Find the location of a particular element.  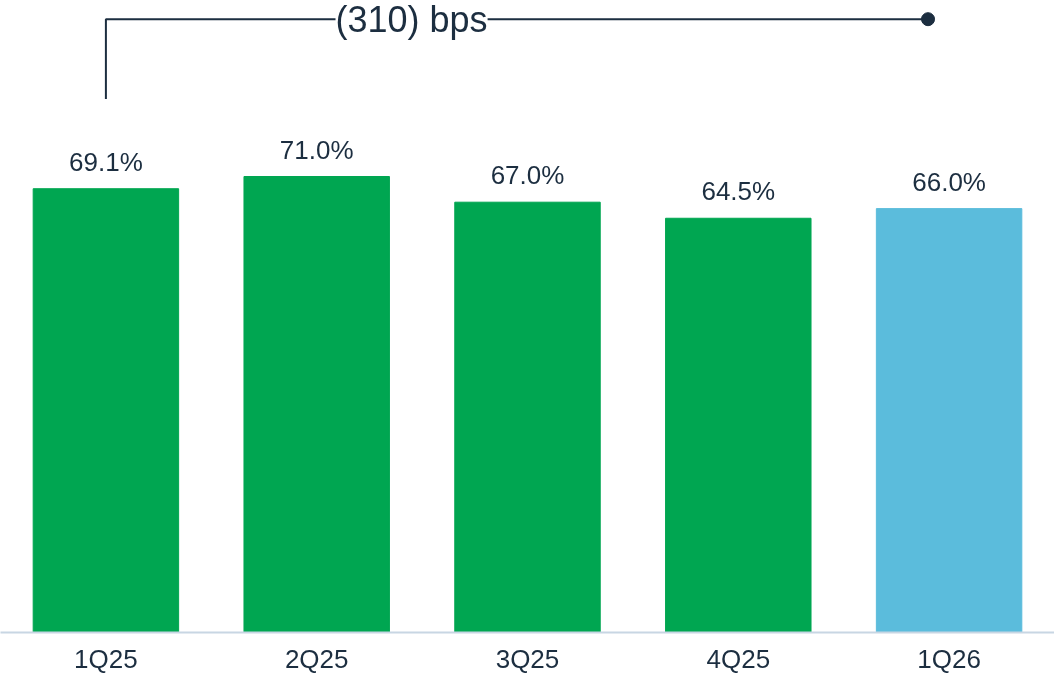

x-tick-label: 4Q25 is located at coordinates (738, 658).